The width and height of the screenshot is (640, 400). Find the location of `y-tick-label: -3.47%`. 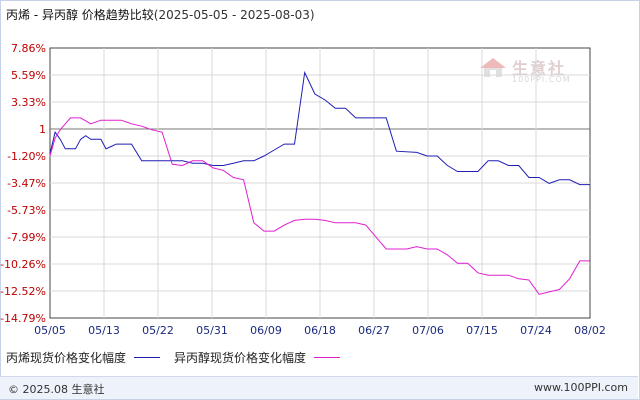

y-tick-label: -3.47% is located at coordinates (26, 183).